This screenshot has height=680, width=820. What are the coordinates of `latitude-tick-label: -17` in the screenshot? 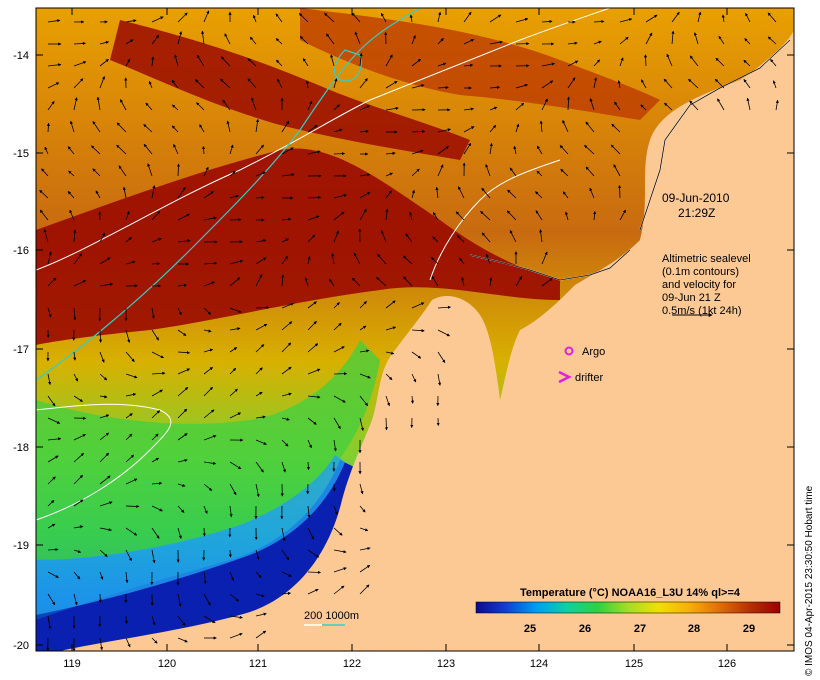 It's located at (21, 350).